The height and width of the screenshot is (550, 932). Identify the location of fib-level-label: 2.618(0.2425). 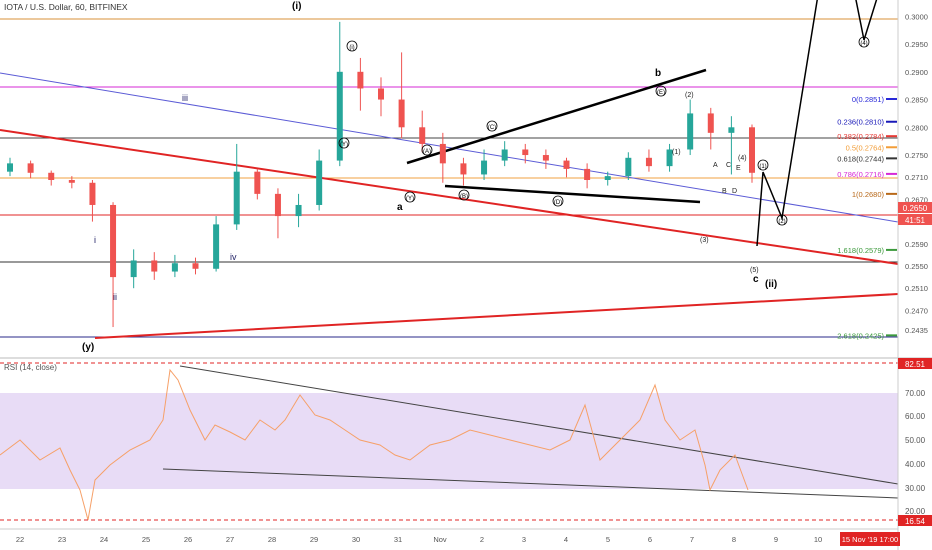
(860, 335).